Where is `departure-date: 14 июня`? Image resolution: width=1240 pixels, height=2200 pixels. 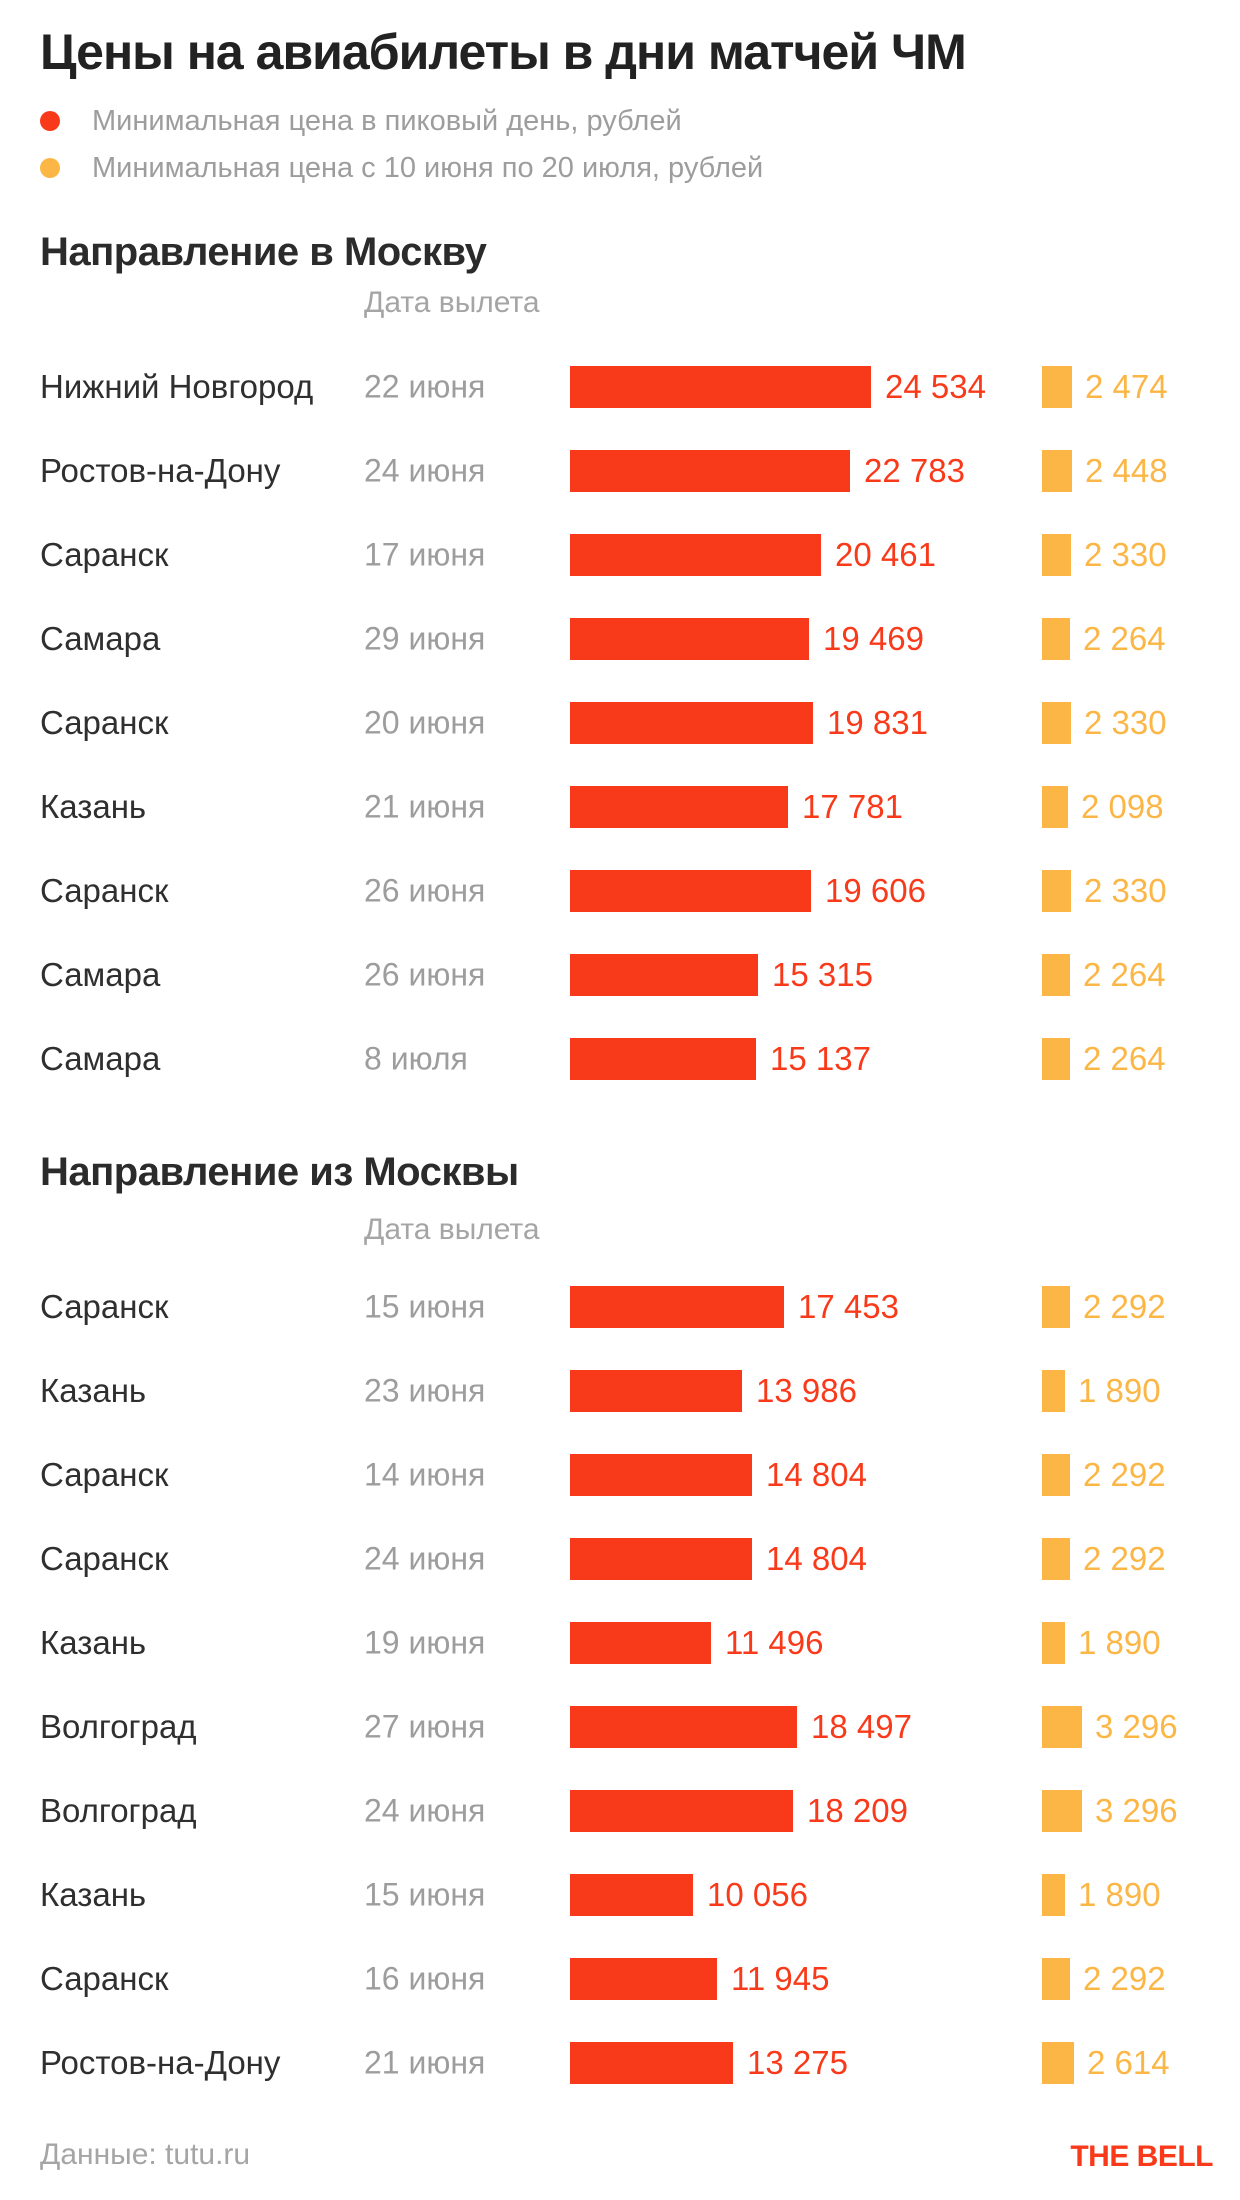 departure-date: 14 июня is located at coordinates (425, 1474).